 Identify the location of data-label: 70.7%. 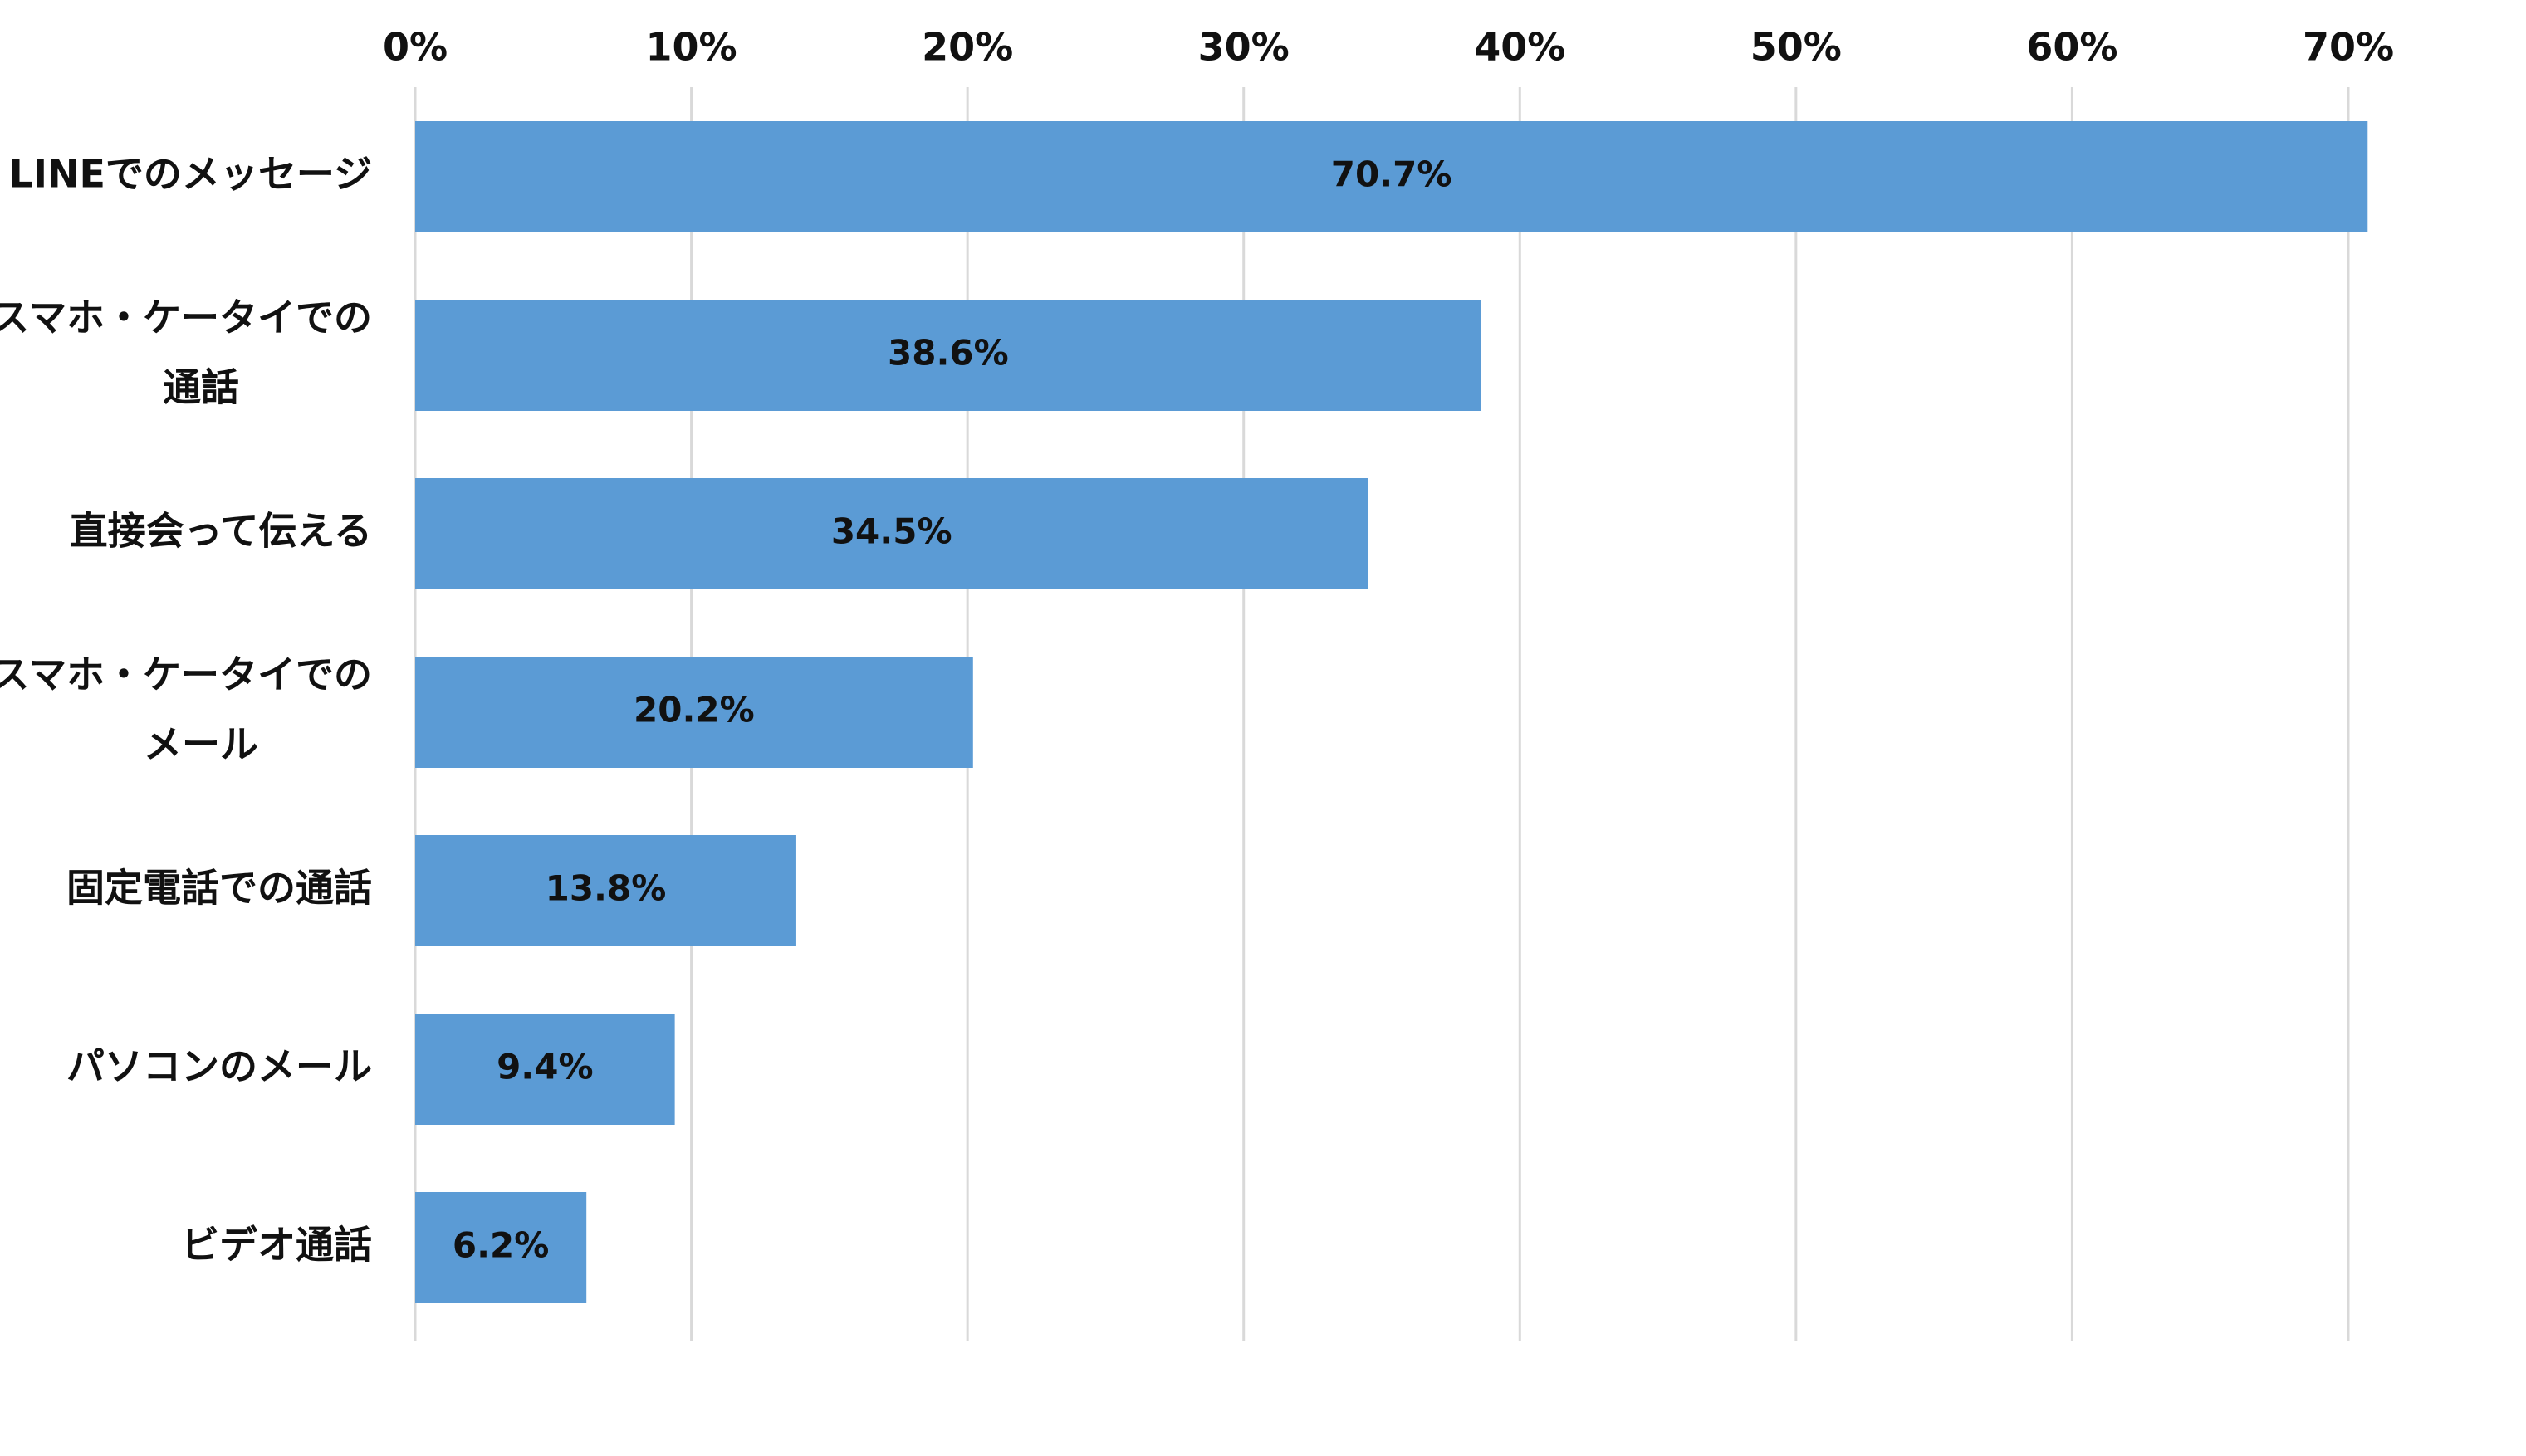
(1391, 174).